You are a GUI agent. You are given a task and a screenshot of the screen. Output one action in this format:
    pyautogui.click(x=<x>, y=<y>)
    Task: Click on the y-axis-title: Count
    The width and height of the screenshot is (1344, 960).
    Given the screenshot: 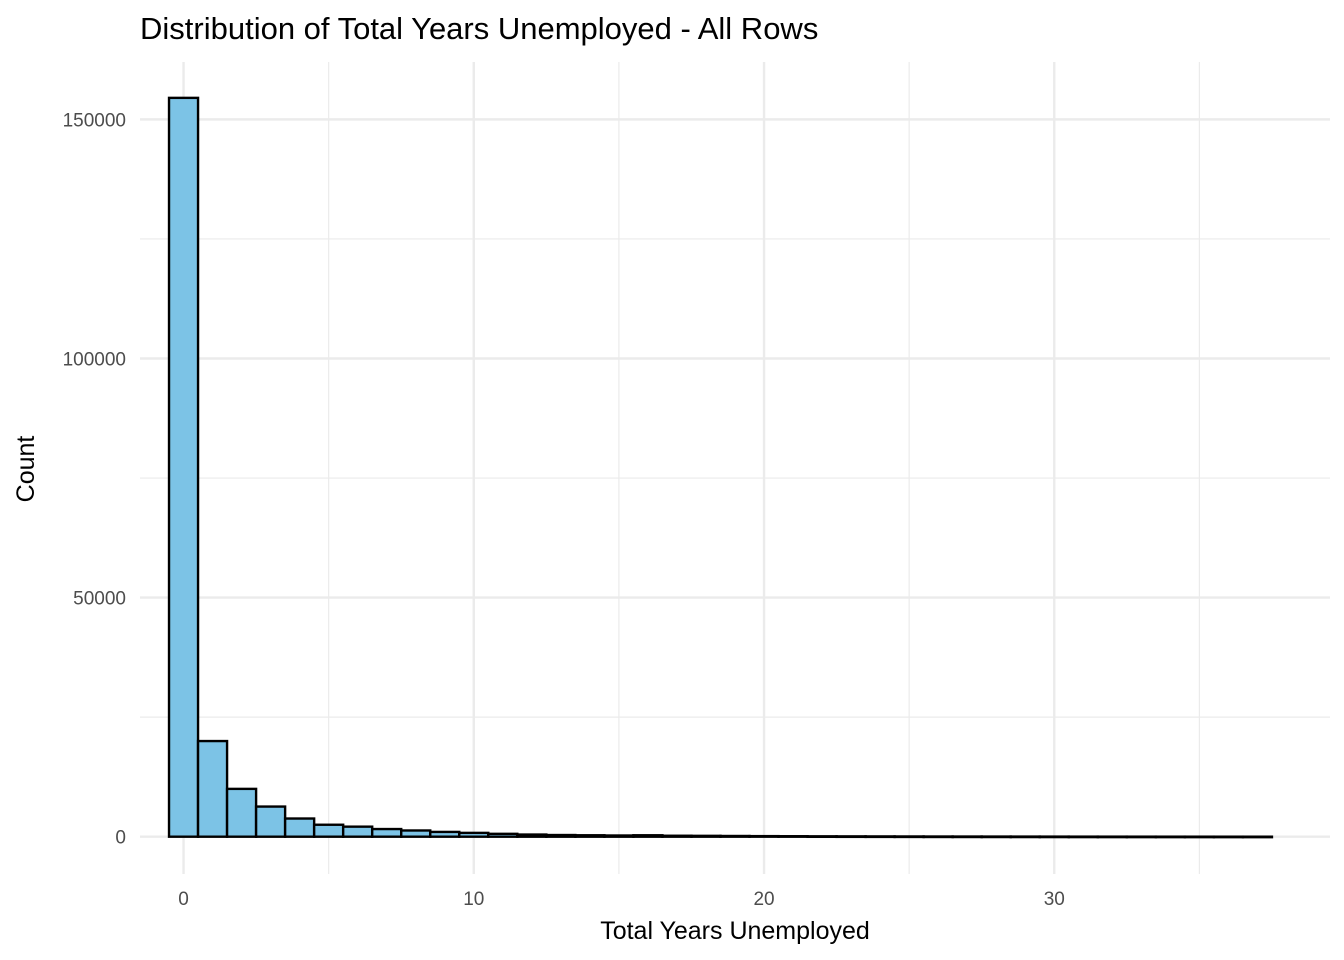 What is the action you would take?
    pyautogui.click(x=26, y=469)
    